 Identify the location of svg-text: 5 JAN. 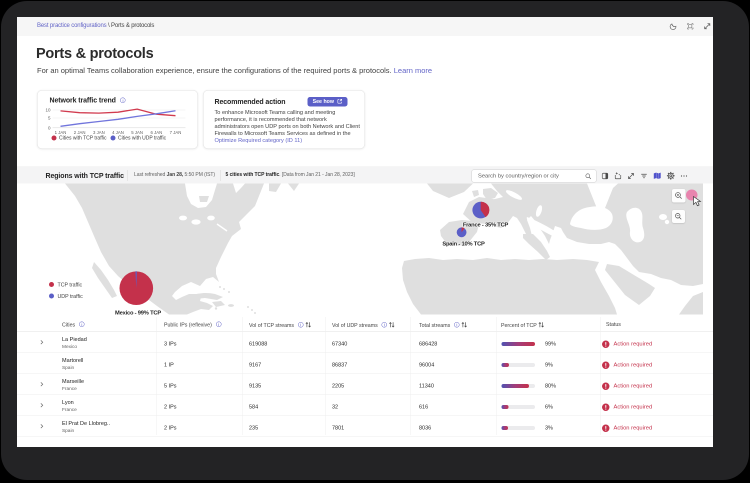
(137, 132).